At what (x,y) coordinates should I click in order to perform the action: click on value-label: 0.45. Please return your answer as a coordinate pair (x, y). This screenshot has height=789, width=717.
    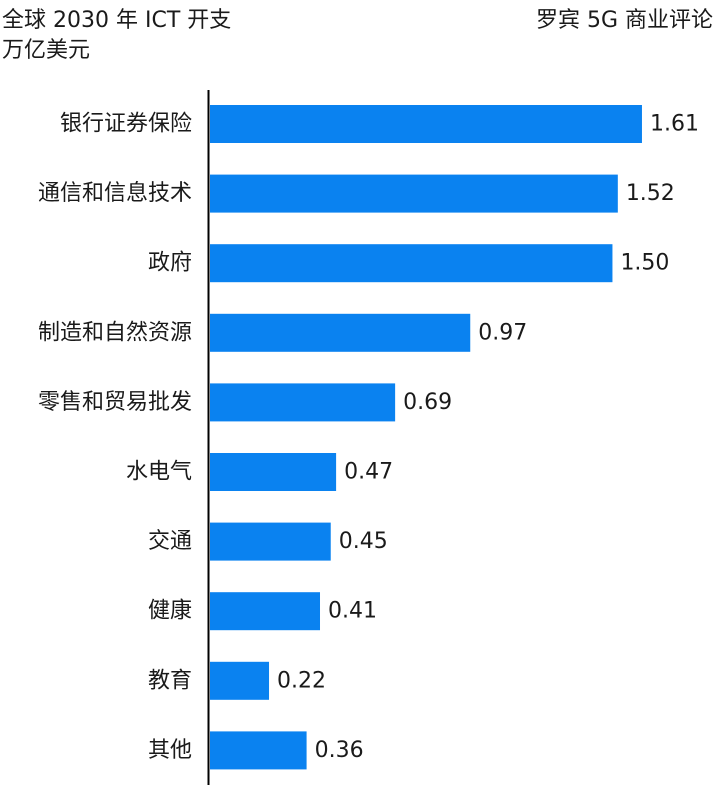
    Looking at the image, I should click on (363, 541).